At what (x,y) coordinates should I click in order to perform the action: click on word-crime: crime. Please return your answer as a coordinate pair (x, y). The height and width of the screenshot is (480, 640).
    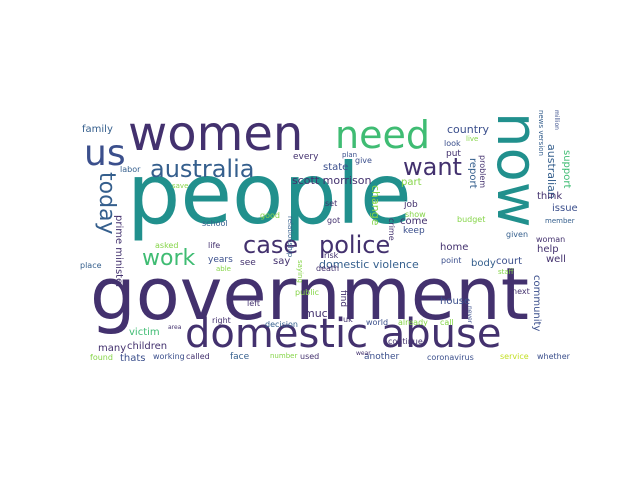
    Looking at the image, I should click on (391, 229).